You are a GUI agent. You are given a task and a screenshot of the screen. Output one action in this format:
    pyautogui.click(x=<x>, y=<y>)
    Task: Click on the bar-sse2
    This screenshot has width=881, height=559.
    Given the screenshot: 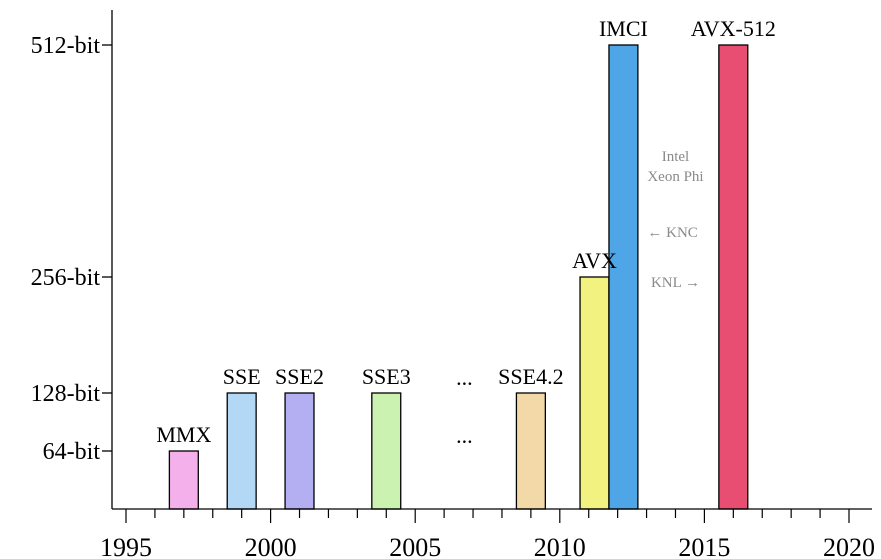 What is the action you would take?
    pyautogui.click(x=299, y=451)
    